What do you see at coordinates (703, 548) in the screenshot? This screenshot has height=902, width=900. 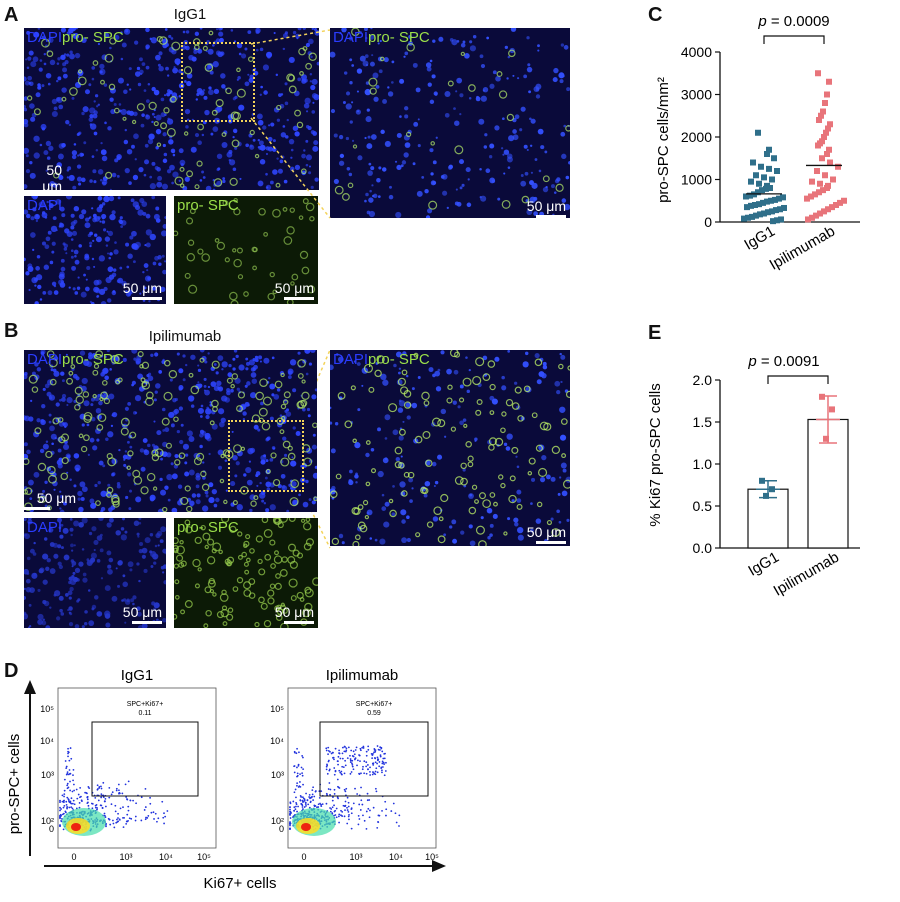 I see `y-tick-label: 0.0` at bounding box center [703, 548].